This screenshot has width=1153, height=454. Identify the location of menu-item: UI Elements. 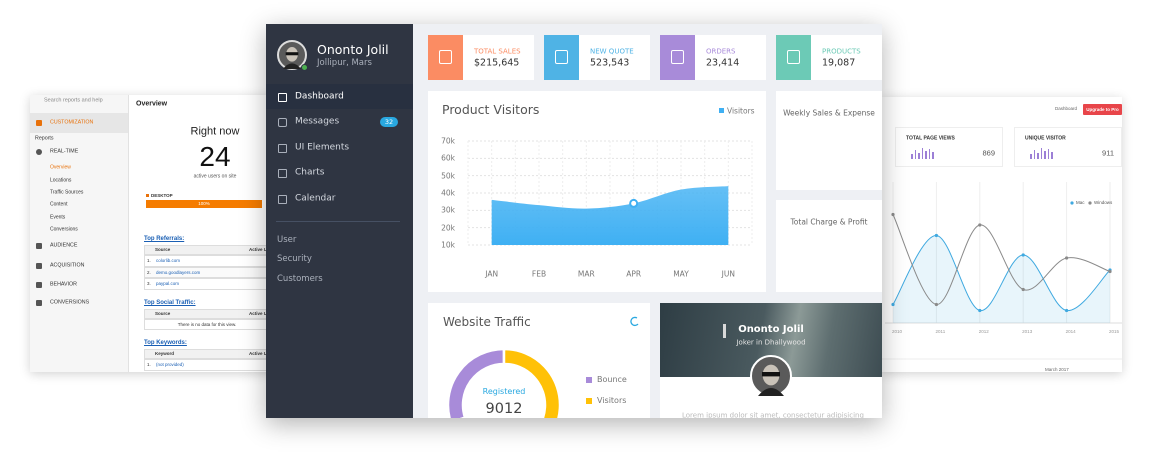
(322, 147).